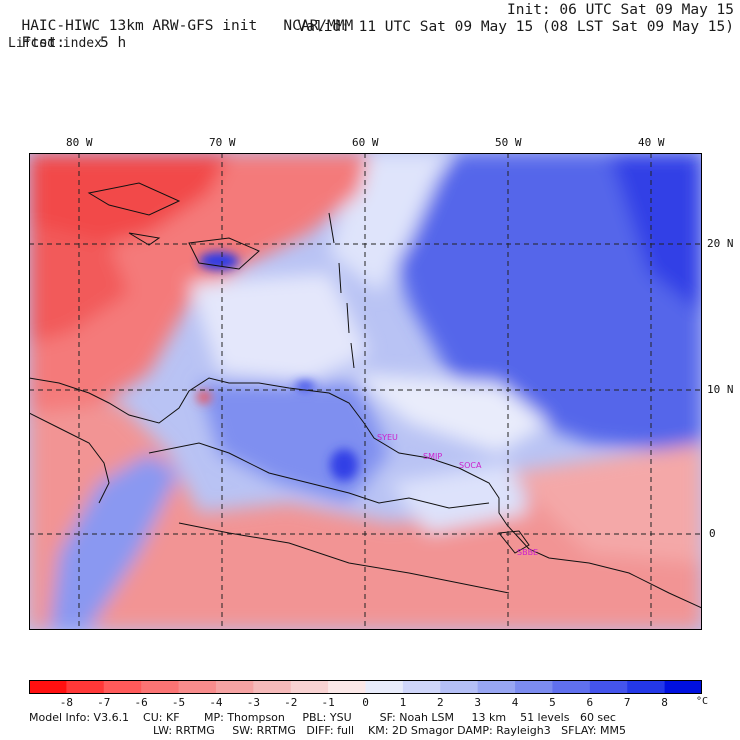 This screenshot has height=740, width=740. I want to click on colorbar-tick: 3, so click(477, 702).